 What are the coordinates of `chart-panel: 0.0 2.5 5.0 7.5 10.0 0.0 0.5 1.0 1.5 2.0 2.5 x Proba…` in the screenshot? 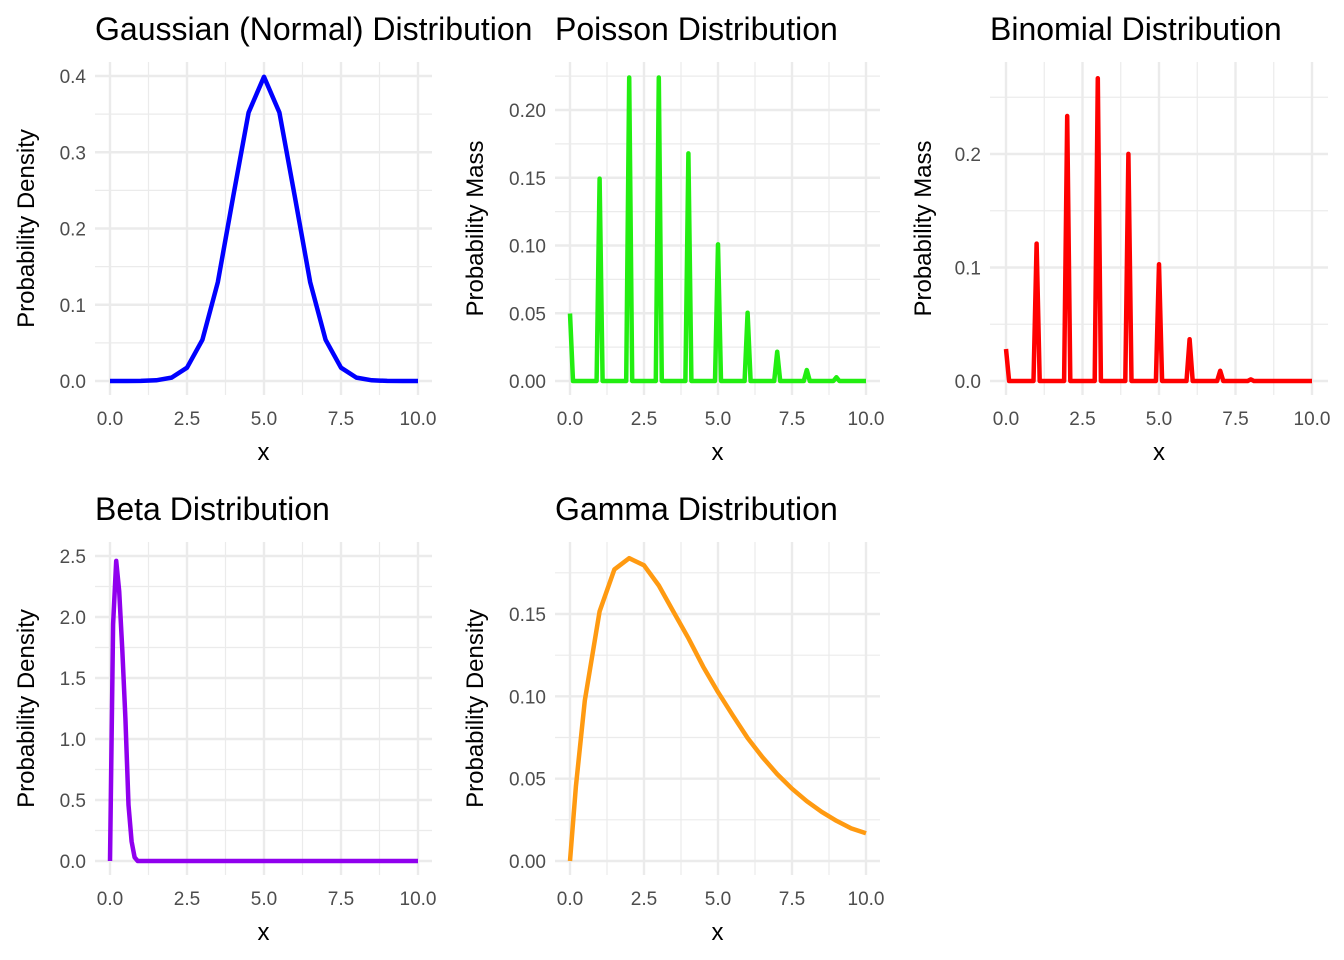 It's located at (224, 718).